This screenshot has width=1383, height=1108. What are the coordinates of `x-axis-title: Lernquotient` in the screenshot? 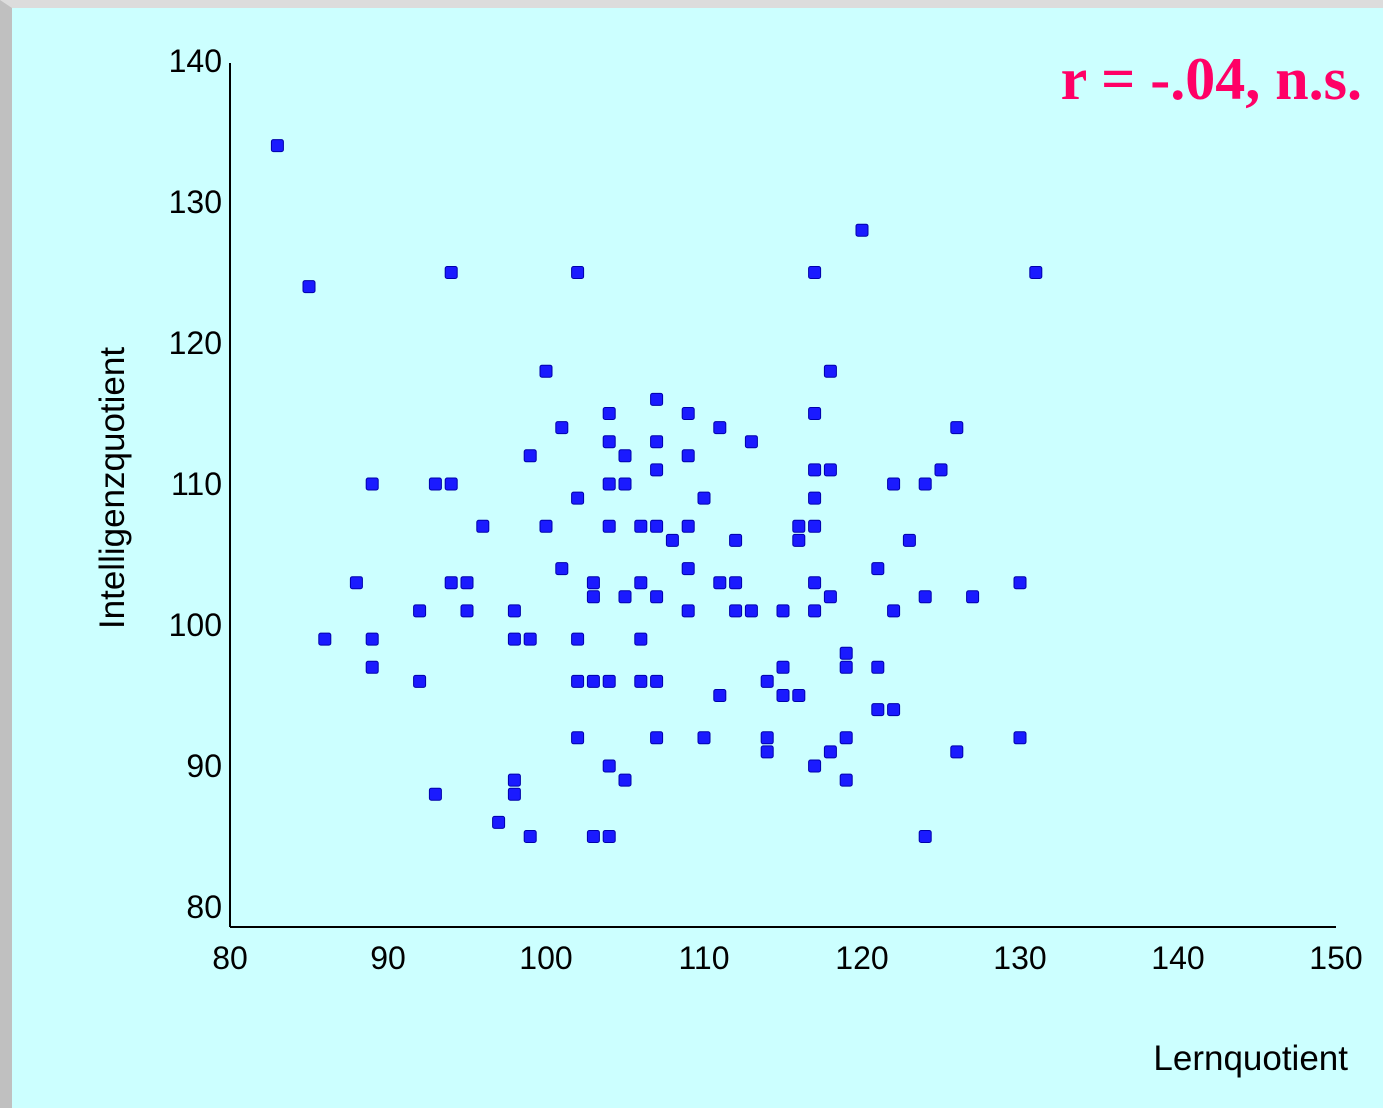 It's located at (1250, 1058).